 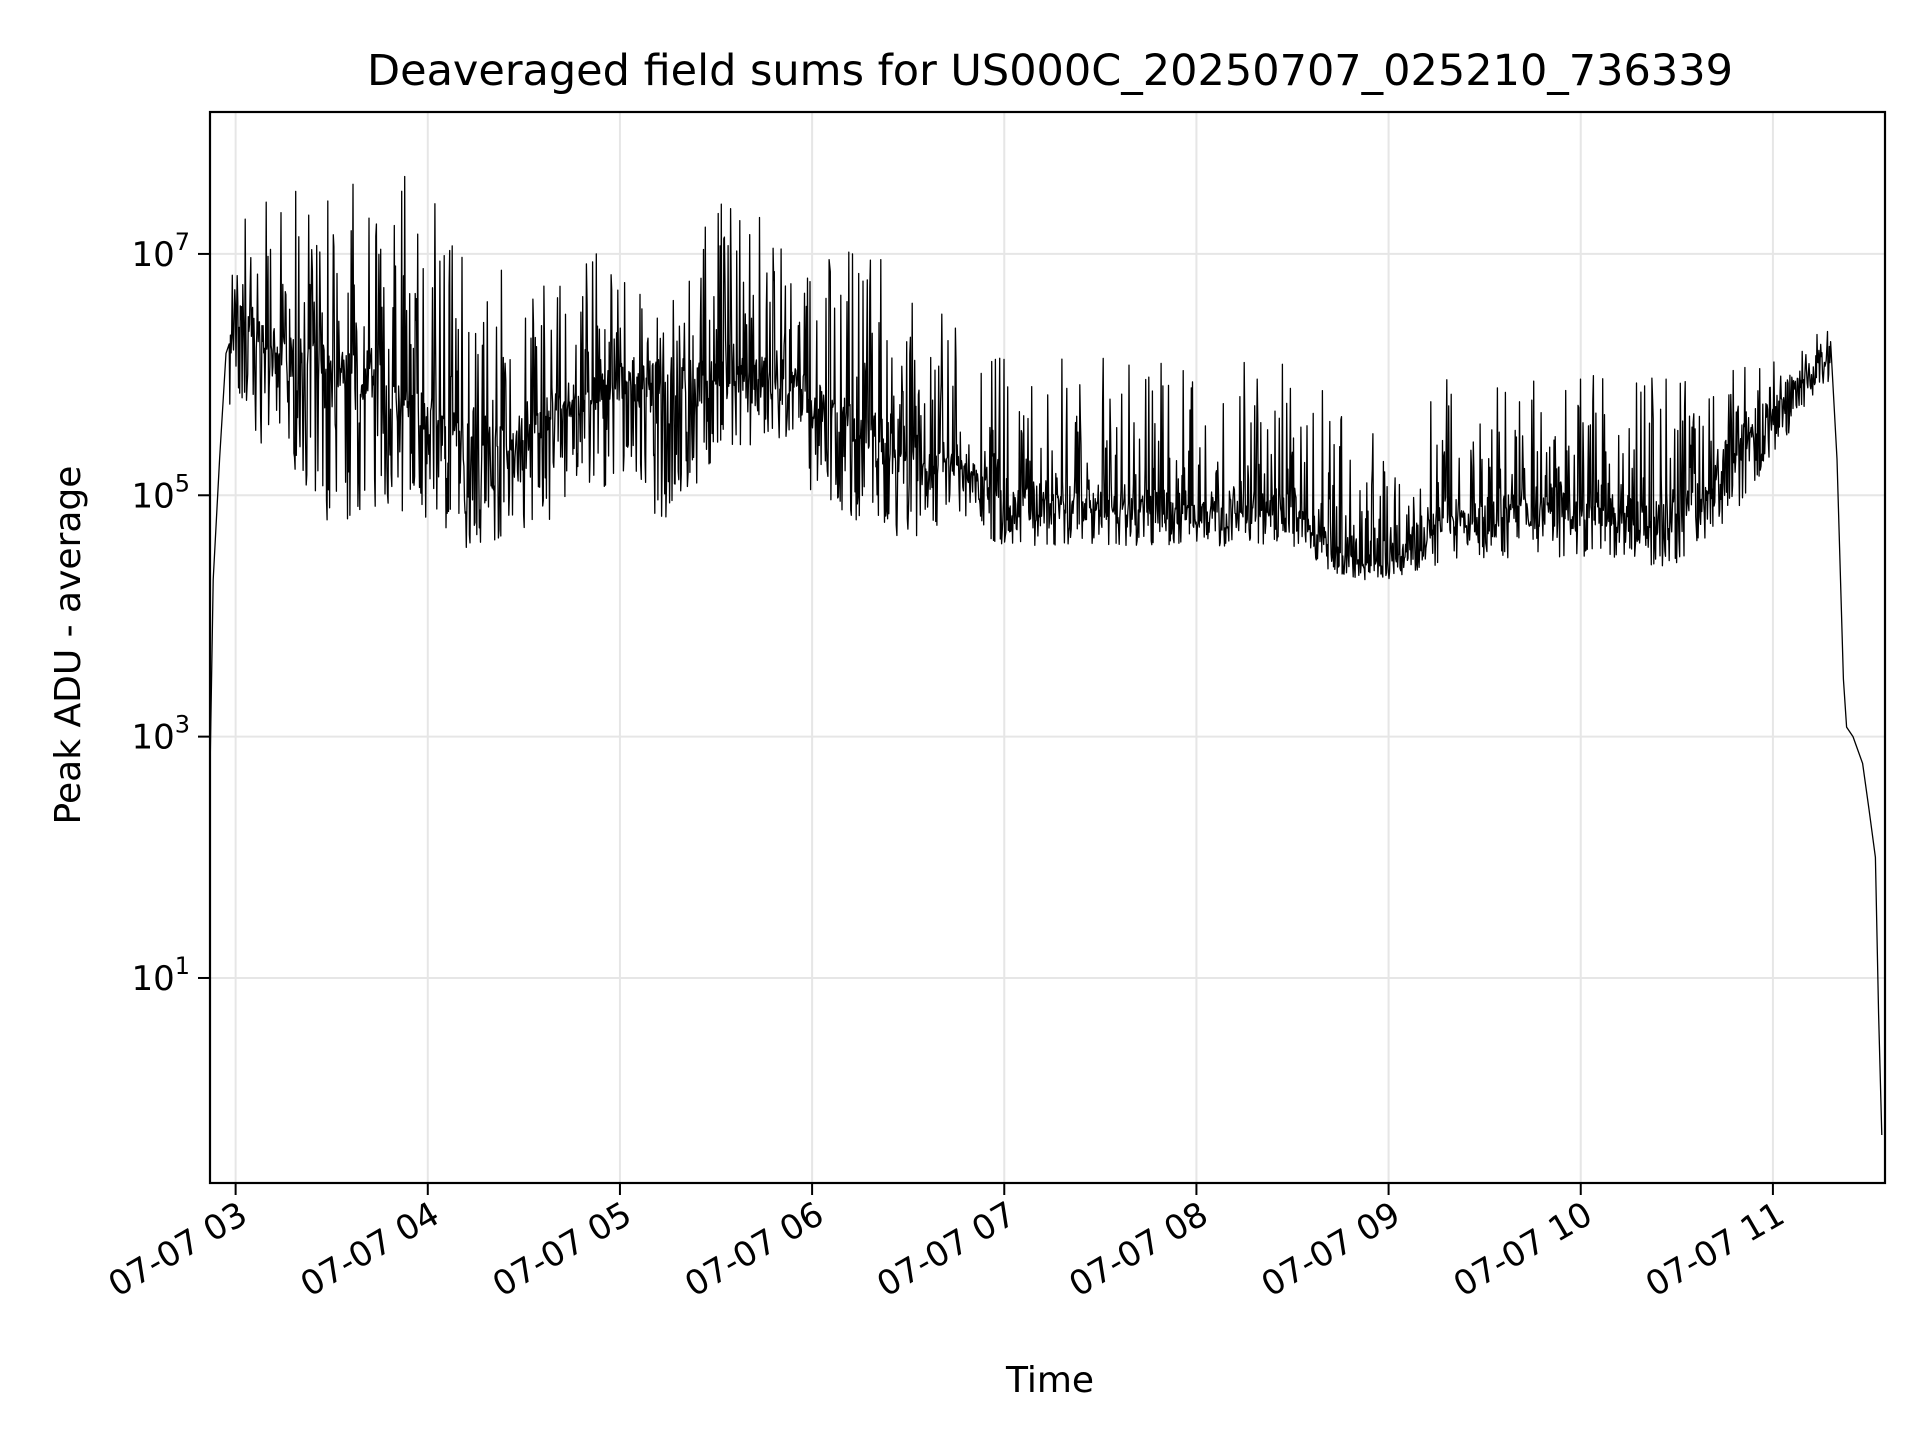 What do you see at coordinates (182, 483) in the screenshot?
I see `y-tick-exponent: 5` at bounding box center [182, 483].